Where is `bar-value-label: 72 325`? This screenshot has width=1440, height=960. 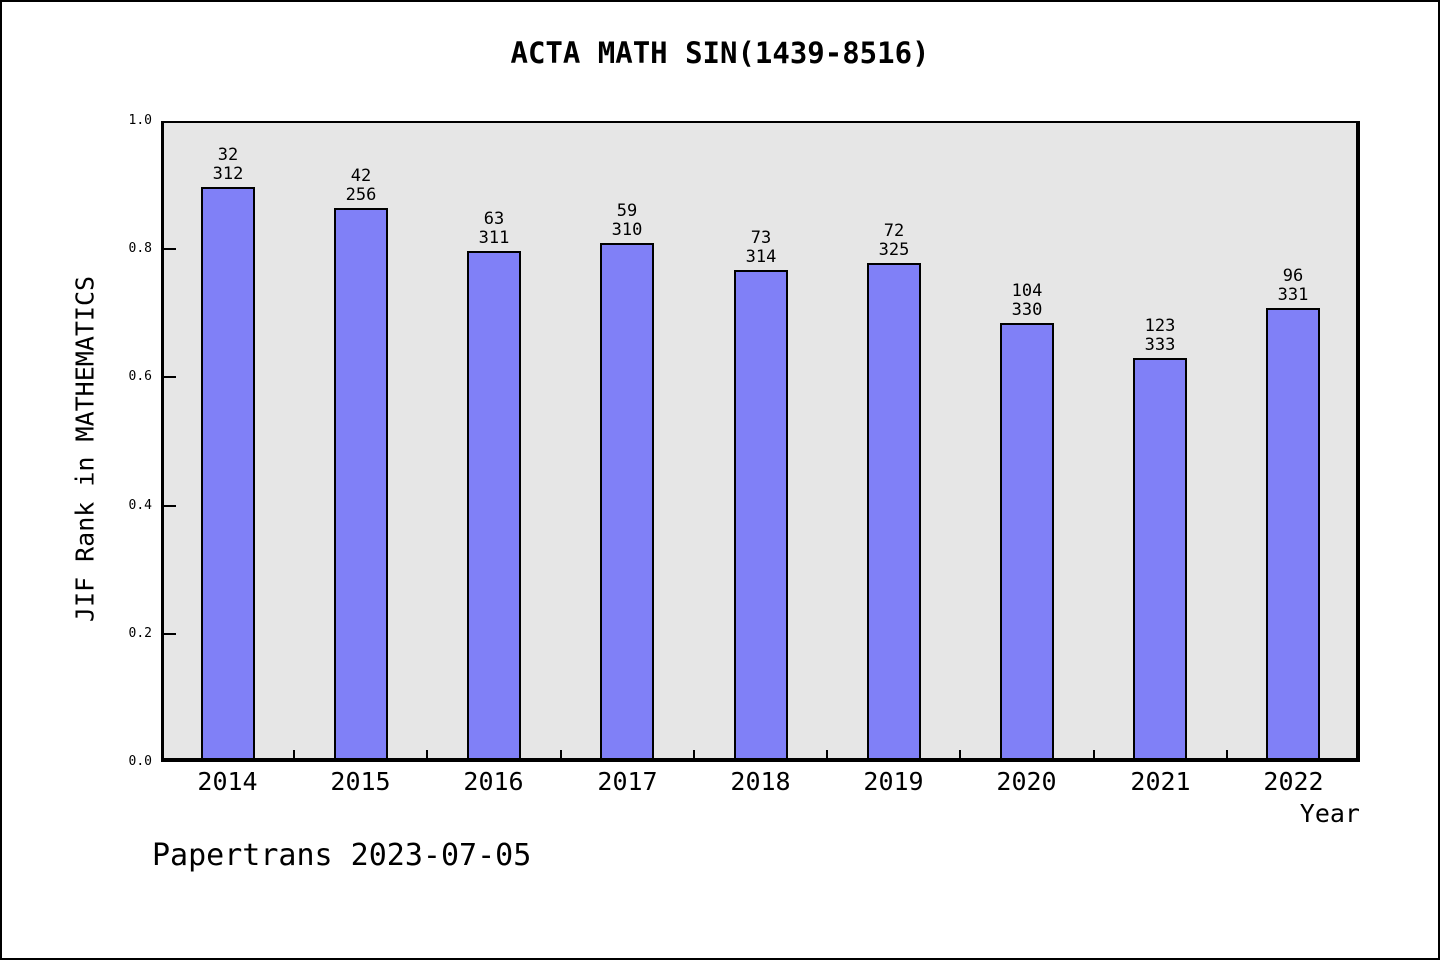
bar-value-label: 72 325 is located at coordinates (894, 241).